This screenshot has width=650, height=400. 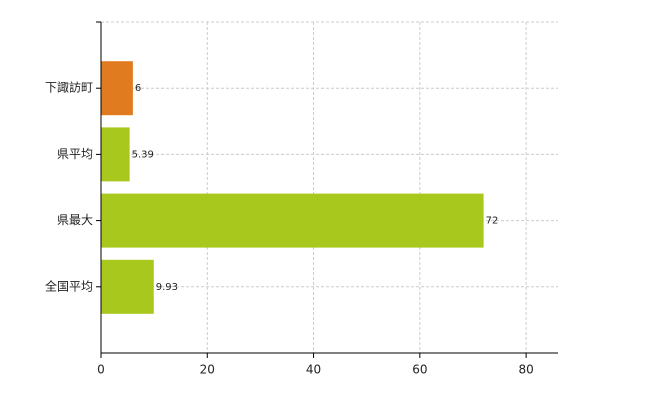 I want to click on x-tick-label: 60, so click(x=419, y=370).